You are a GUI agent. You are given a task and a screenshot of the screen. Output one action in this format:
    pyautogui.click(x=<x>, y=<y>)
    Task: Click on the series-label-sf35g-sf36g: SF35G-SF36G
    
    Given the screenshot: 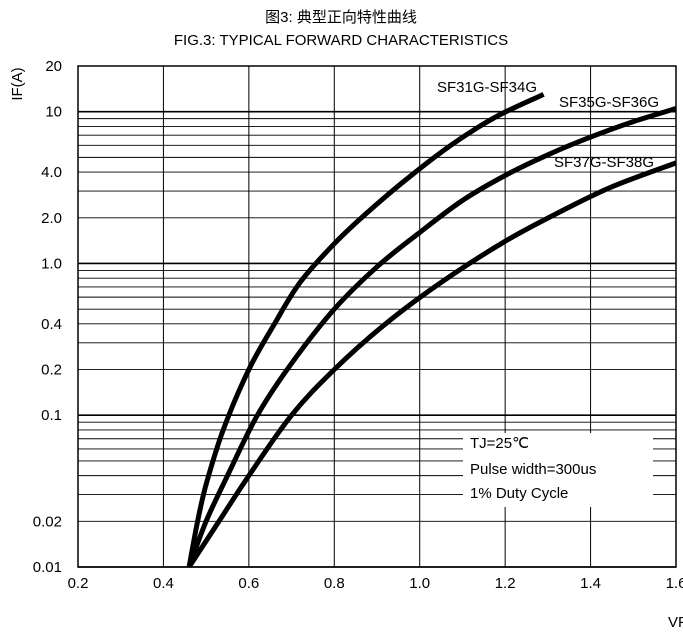 What is the action you would take?
    pyautogui.click(x=609, y=102)
    